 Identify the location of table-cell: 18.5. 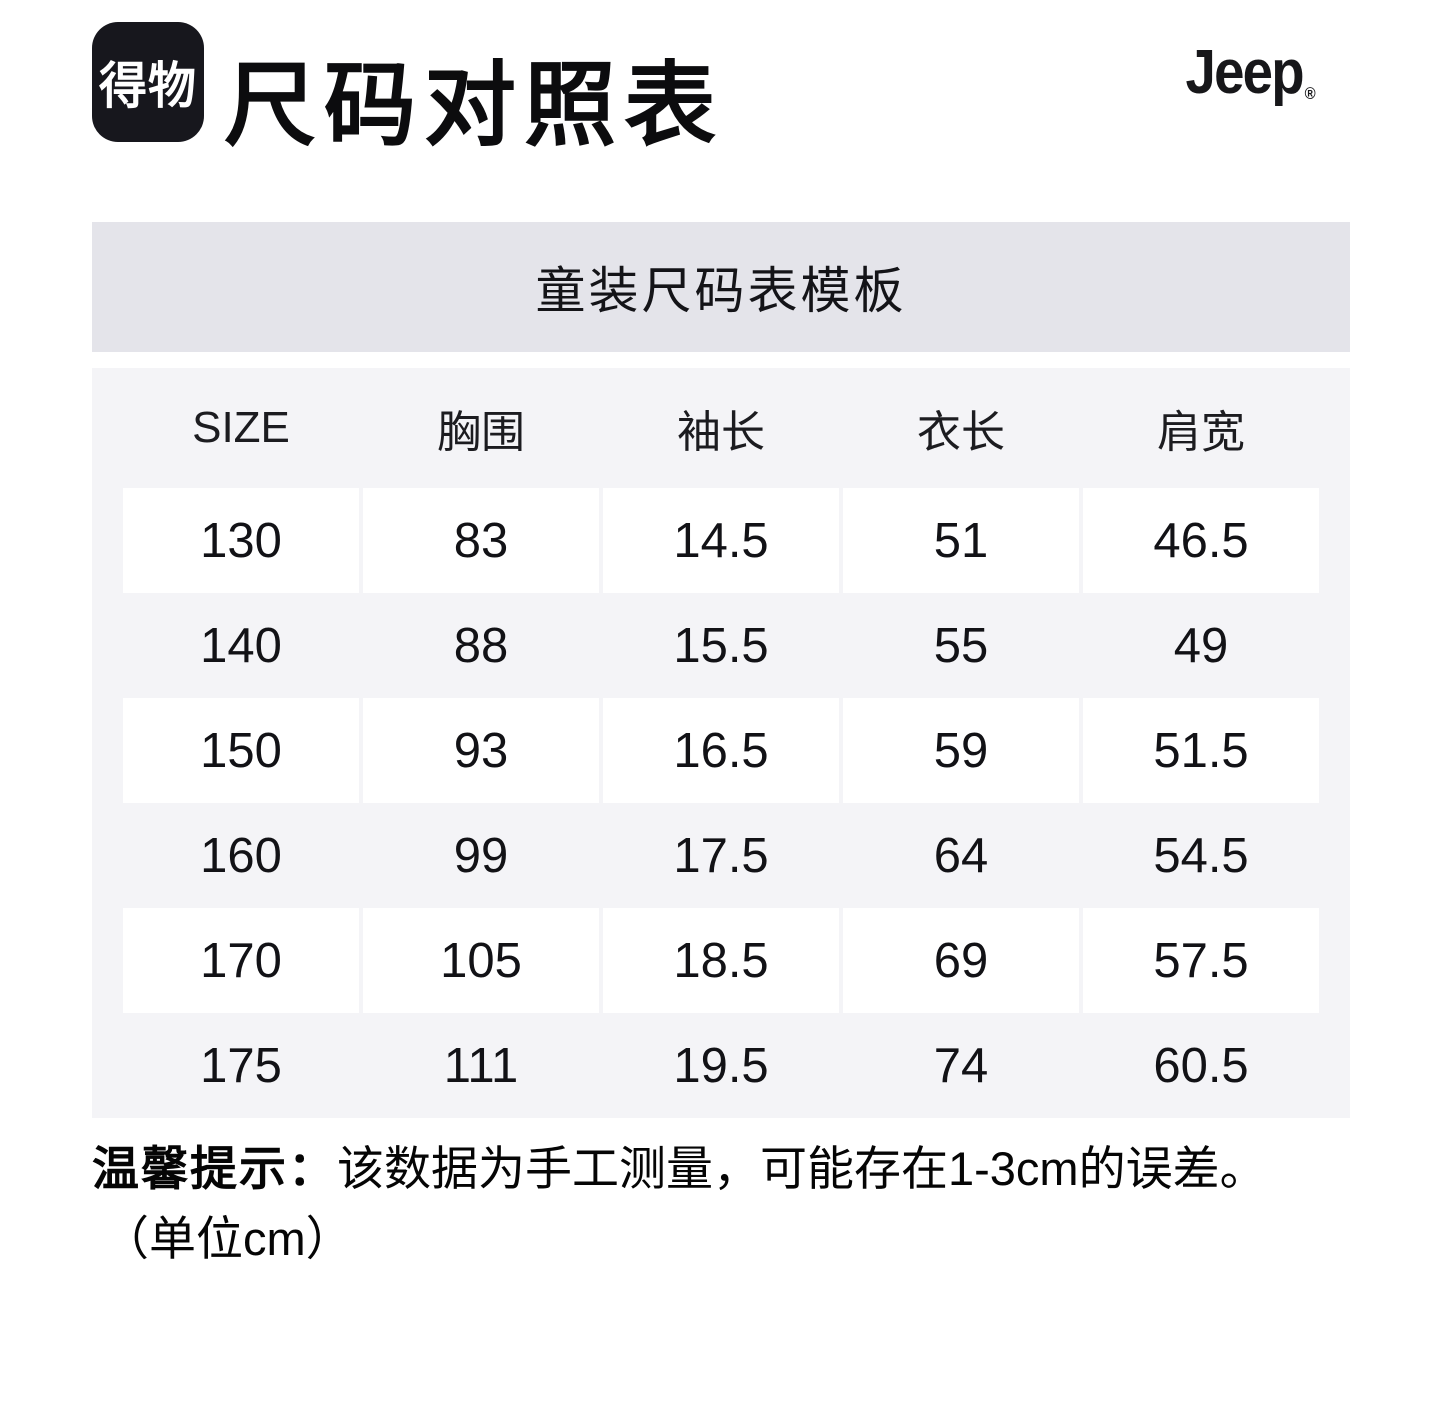
(721, 960).